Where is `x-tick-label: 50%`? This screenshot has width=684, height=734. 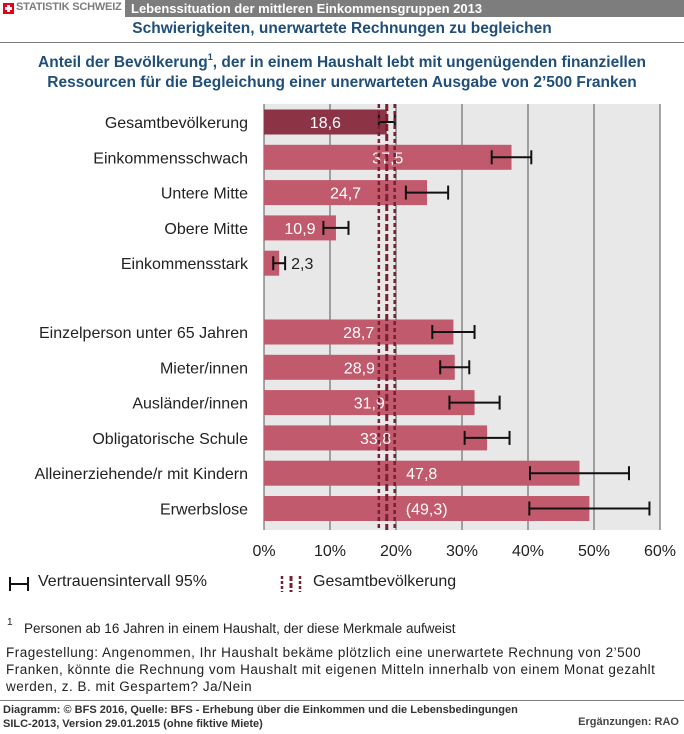
x-tick-label: 50% is located at coordinates (594, 551).